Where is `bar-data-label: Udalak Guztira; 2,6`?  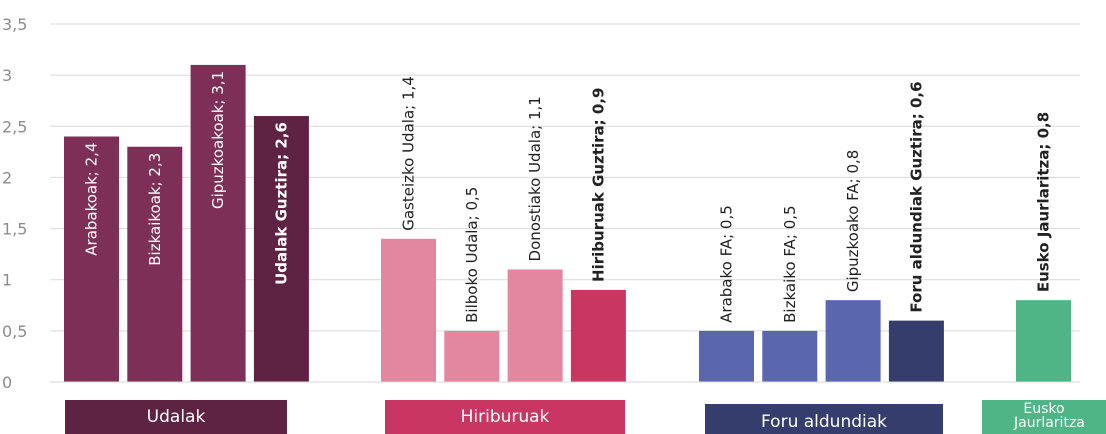 bar-data-label: Udalak Guztira; 2,6 is located at coordinates (281, 203).